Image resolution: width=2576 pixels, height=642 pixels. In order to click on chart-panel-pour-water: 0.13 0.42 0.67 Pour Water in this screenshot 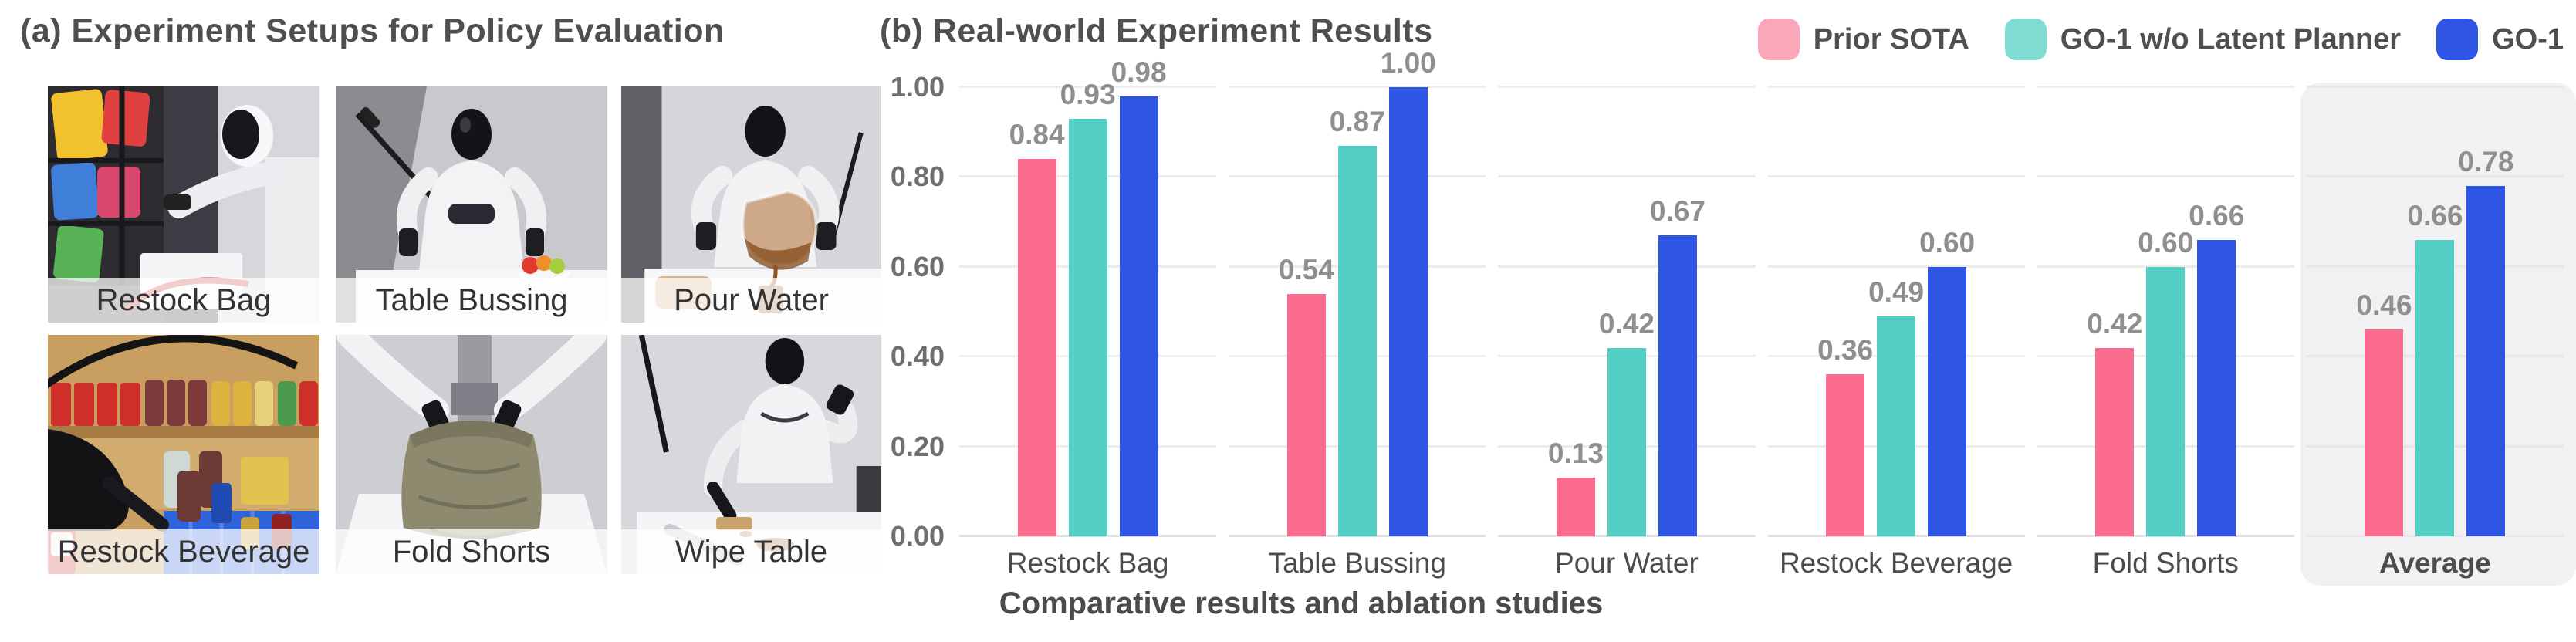, I will do `click(1627, 332)`.